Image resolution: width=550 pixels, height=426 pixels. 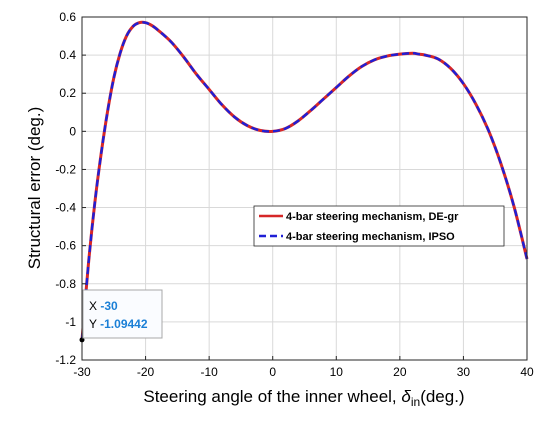 What do you see at coordinates (442, 396) in the screenshot?
I see `x-axis-label-unit: (deg.)` at bounding box center [442, 396].